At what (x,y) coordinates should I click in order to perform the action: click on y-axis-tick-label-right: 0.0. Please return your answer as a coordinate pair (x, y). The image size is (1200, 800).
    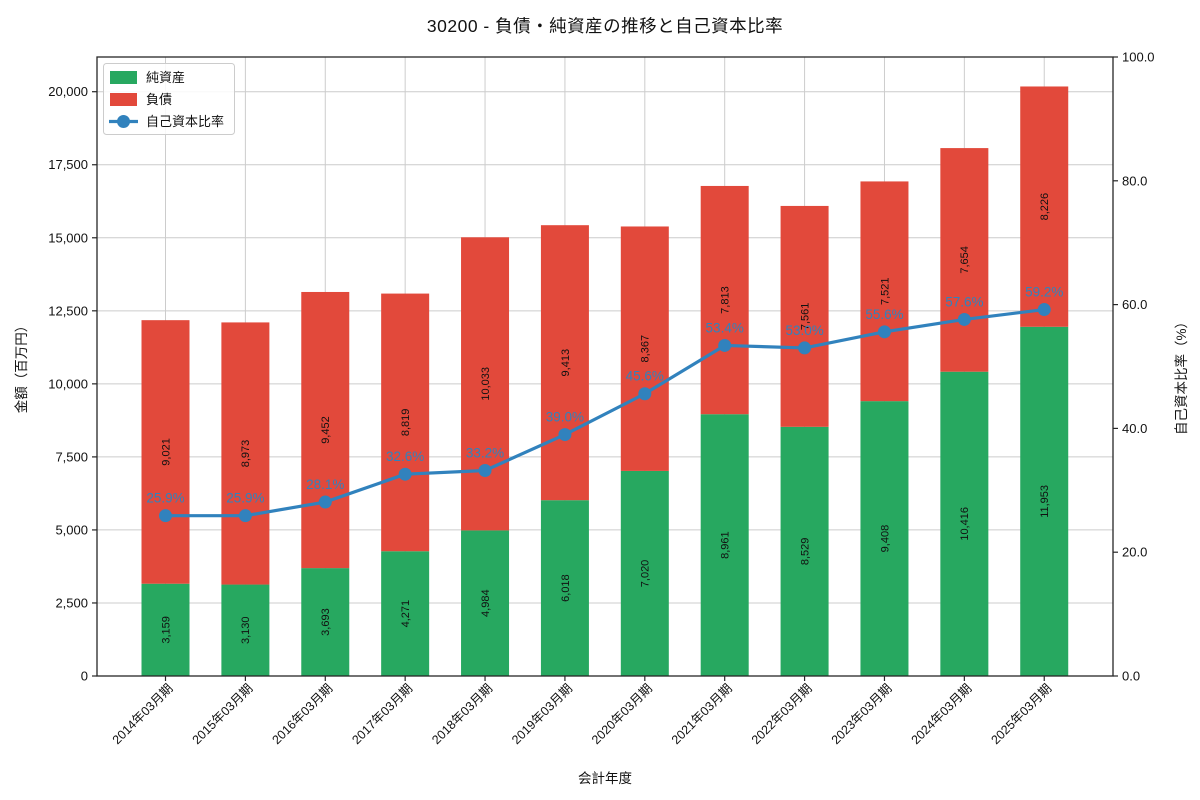
    Looking at the image, I should click on (1131, 676).